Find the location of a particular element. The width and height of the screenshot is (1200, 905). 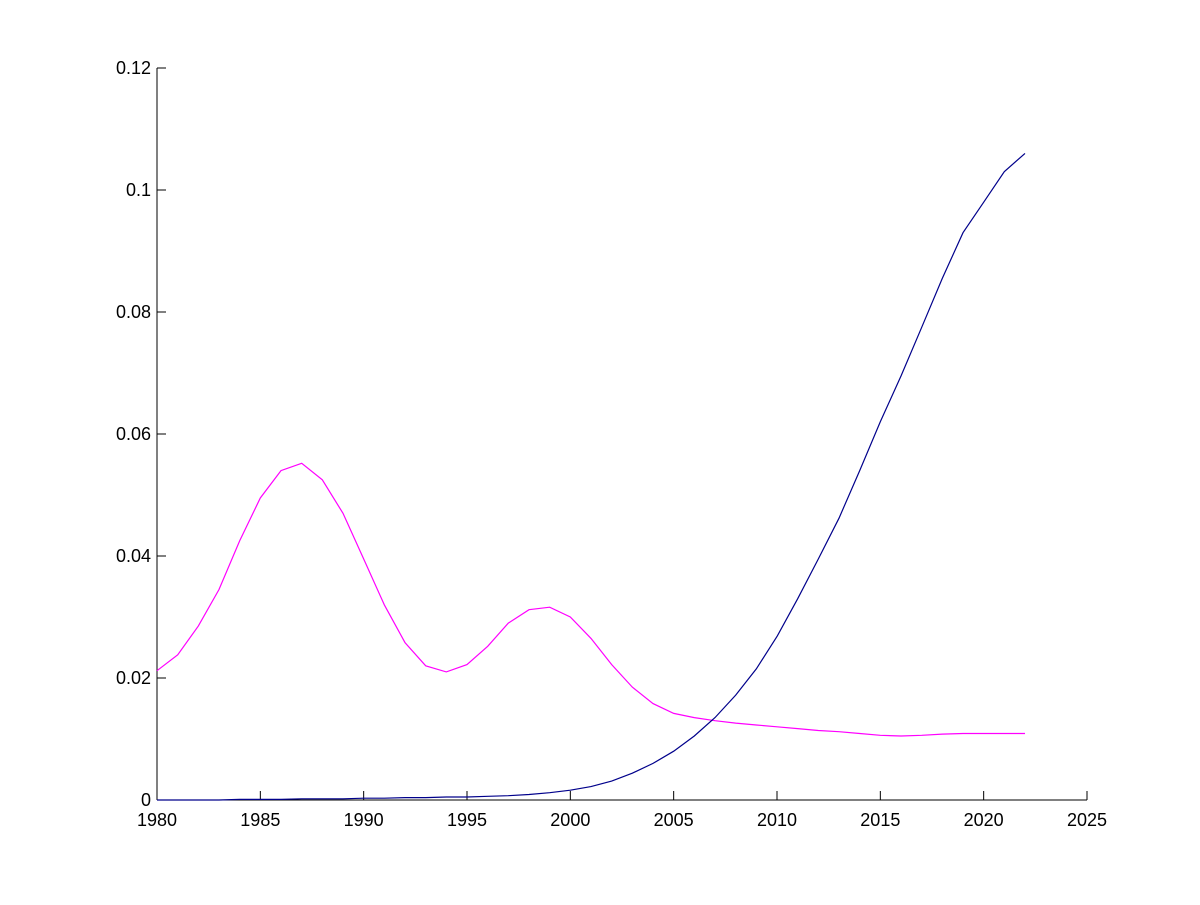

y-tick-label: 0.08 is located at coordinates (133, 312).